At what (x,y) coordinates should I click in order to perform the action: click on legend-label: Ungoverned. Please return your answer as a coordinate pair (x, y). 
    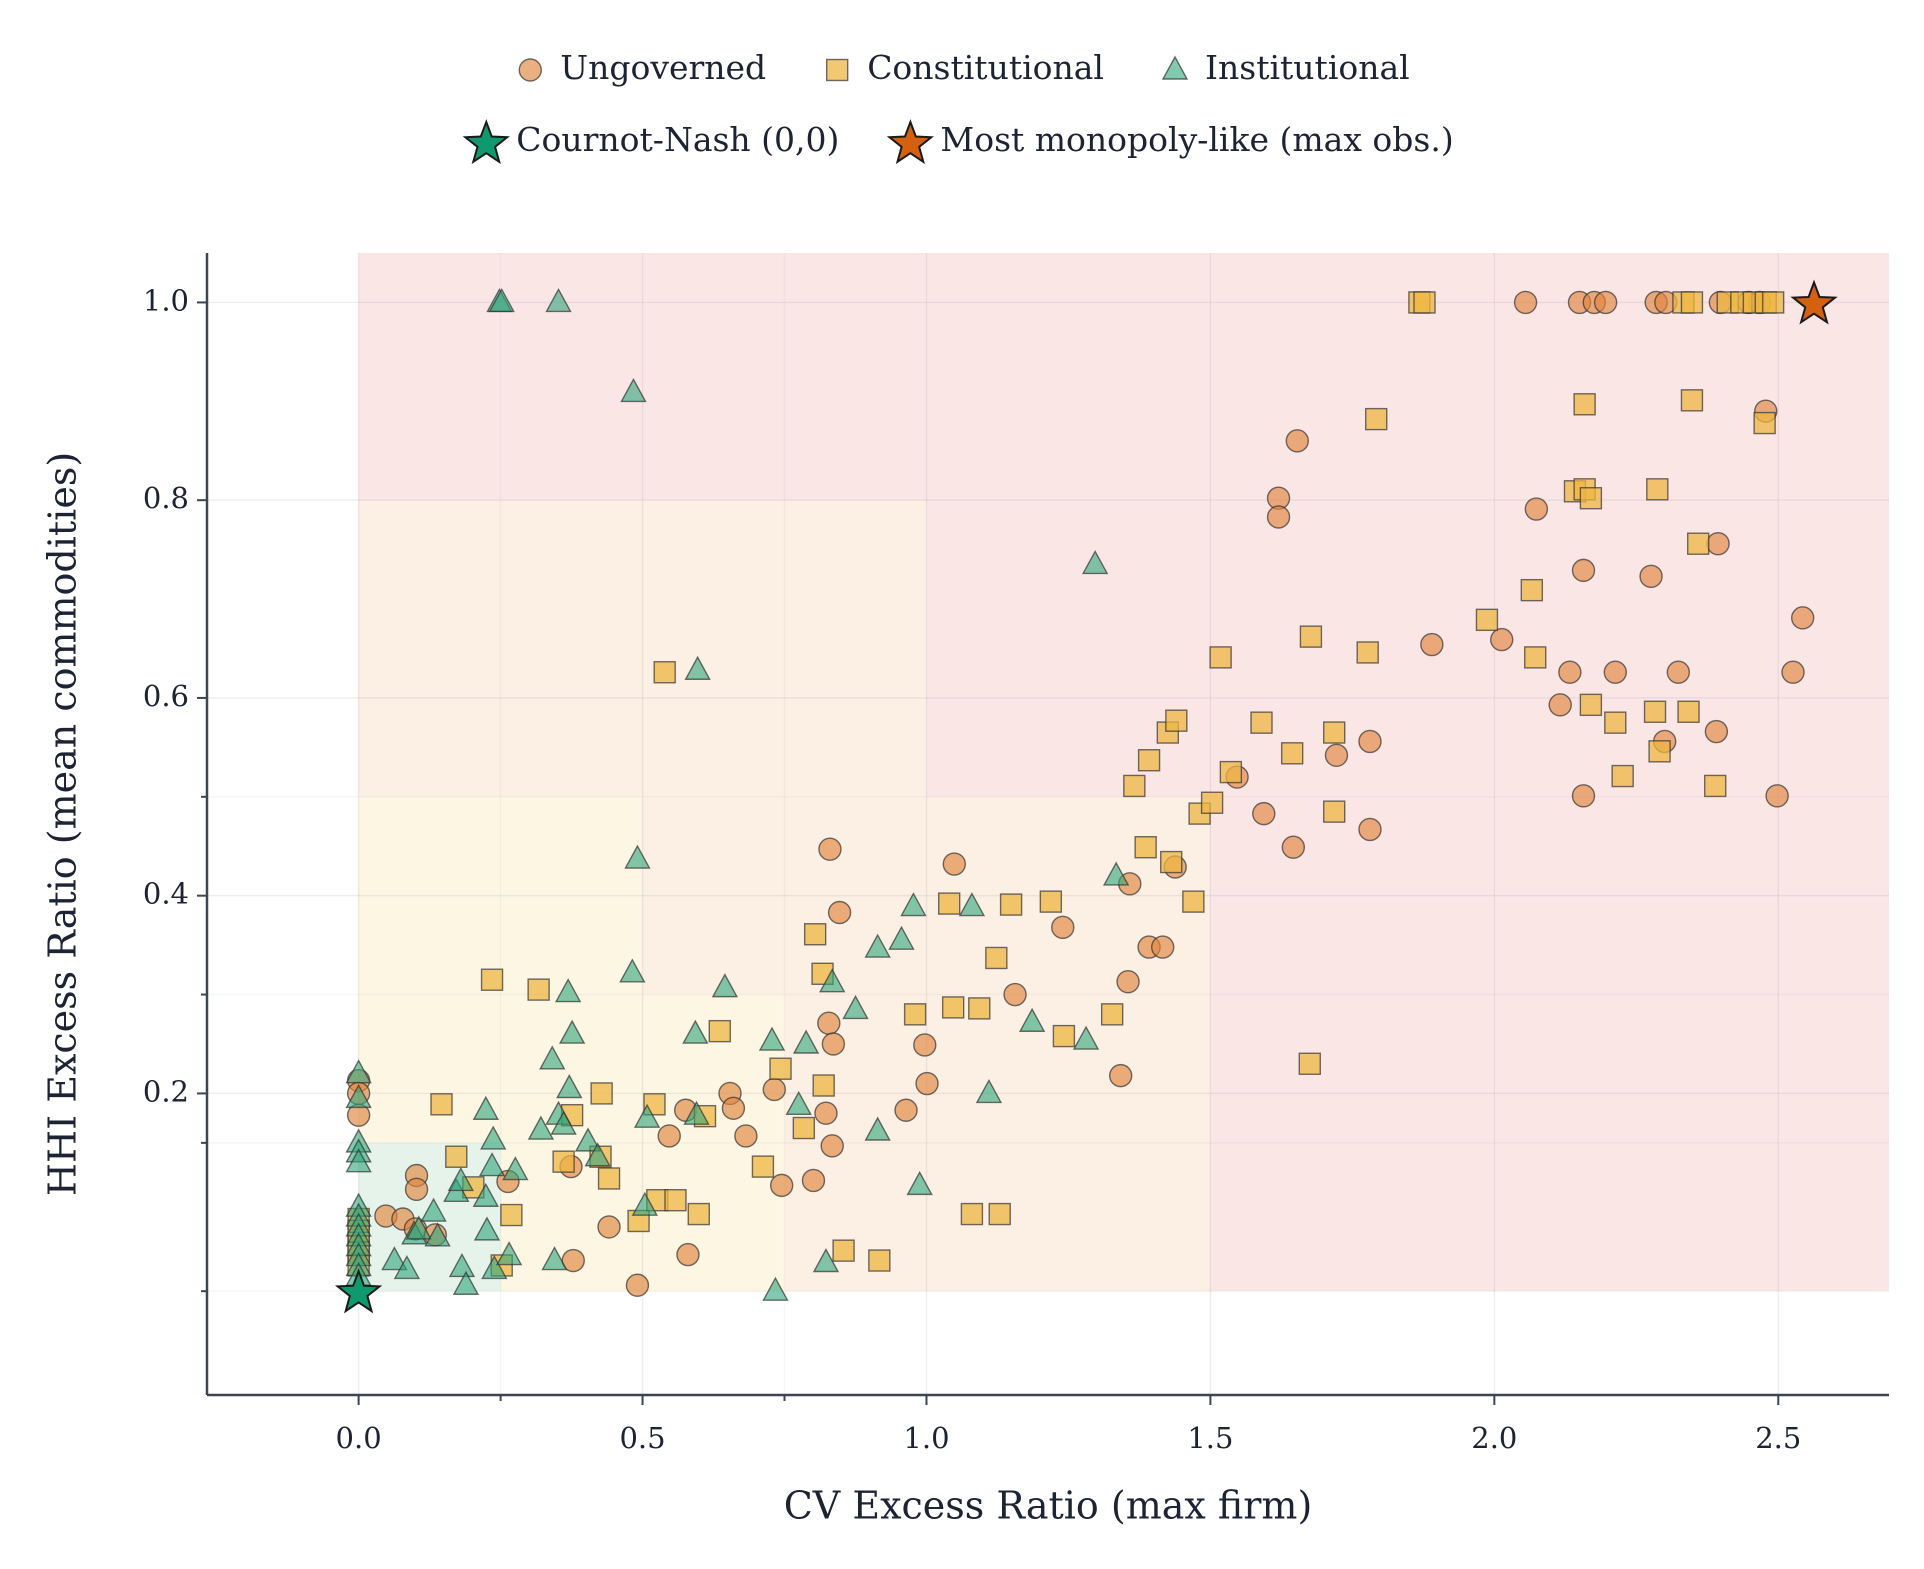
    Looking at the image, I should click on (663, 67).